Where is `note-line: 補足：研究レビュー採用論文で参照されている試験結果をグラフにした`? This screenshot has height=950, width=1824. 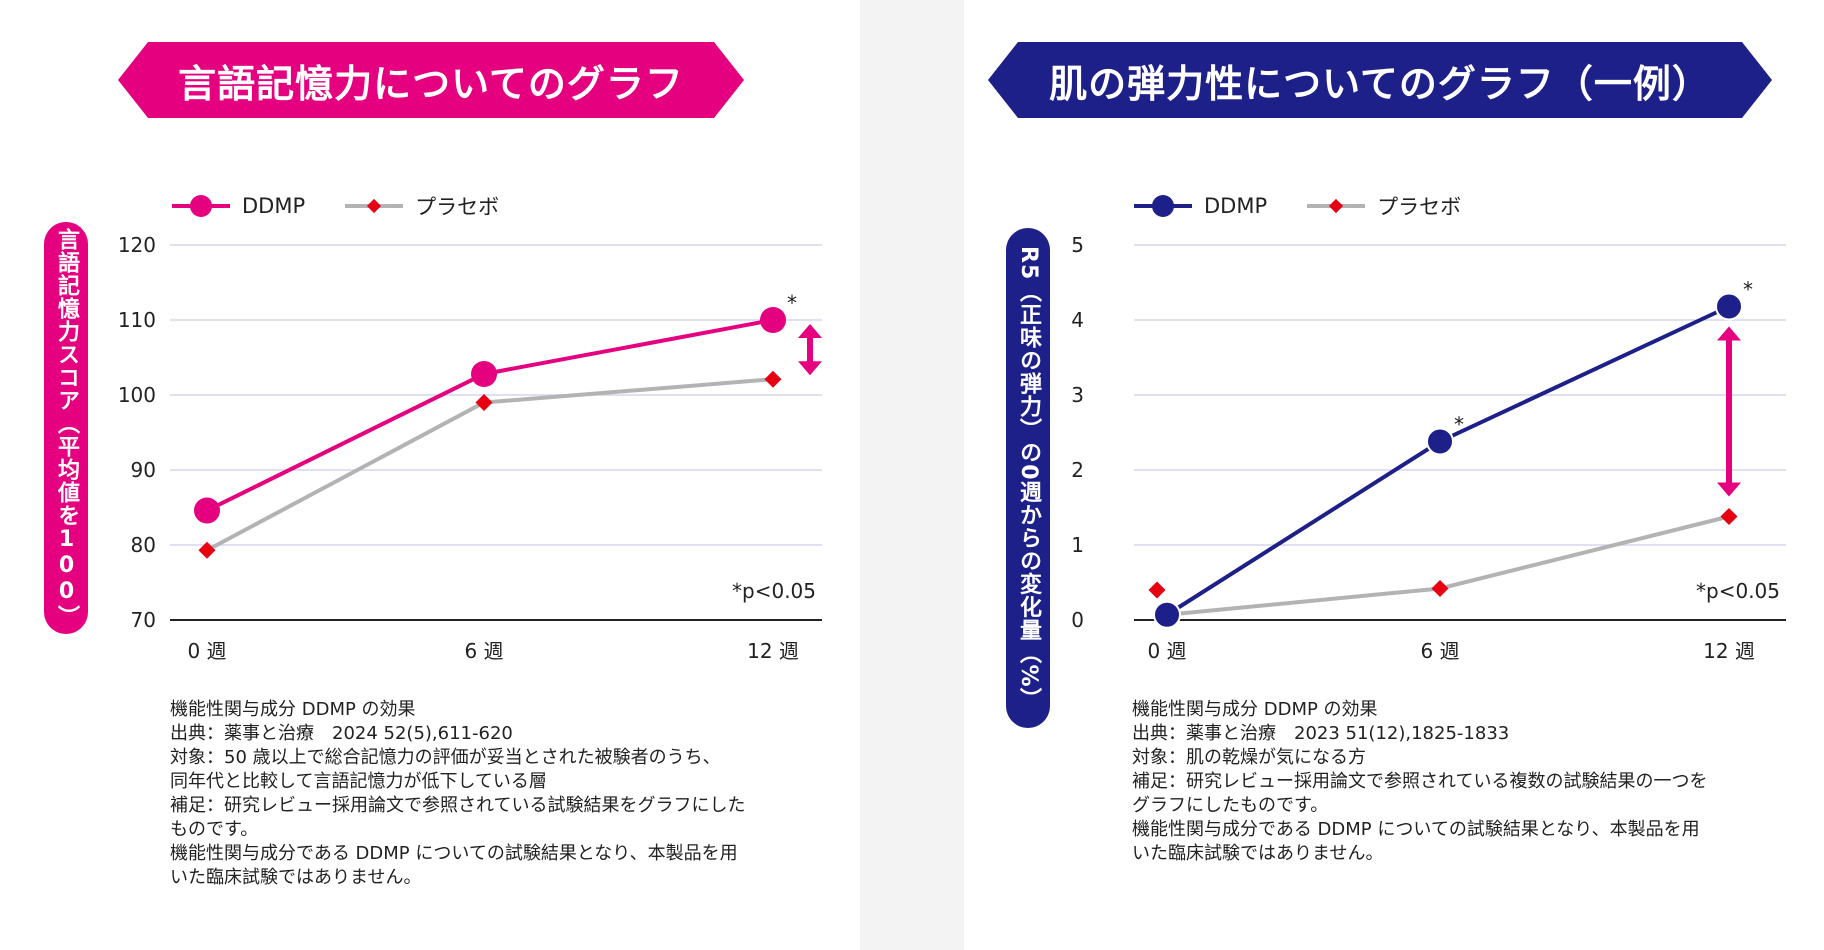
note-line: 補足：研究レビュー採用論文で参照されている試験結果をグラフにした is located at coordinates (458, 805).